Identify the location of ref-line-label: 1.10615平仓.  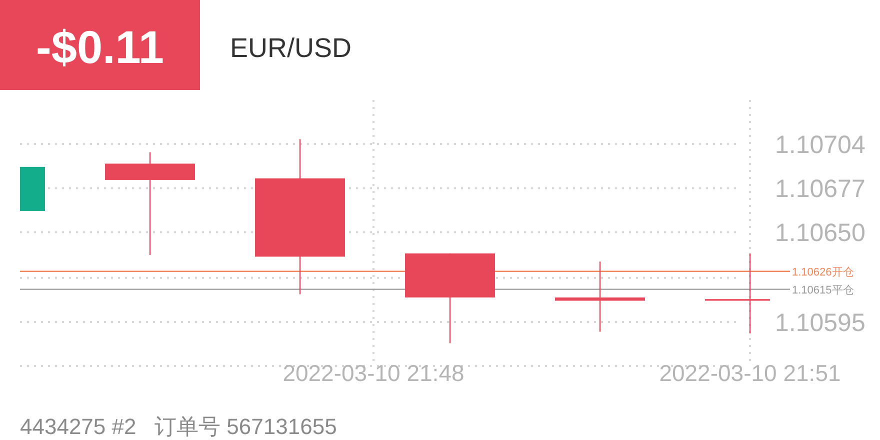
(823, 290).